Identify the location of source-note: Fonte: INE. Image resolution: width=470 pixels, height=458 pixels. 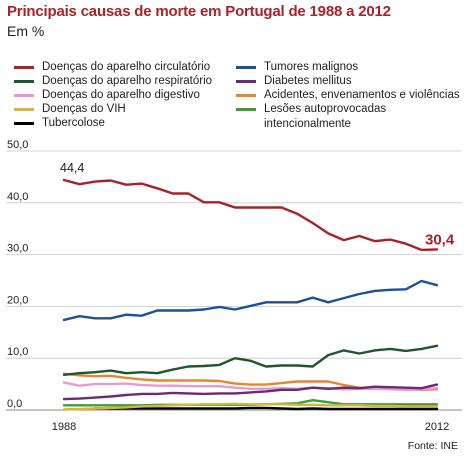
(432, 446).